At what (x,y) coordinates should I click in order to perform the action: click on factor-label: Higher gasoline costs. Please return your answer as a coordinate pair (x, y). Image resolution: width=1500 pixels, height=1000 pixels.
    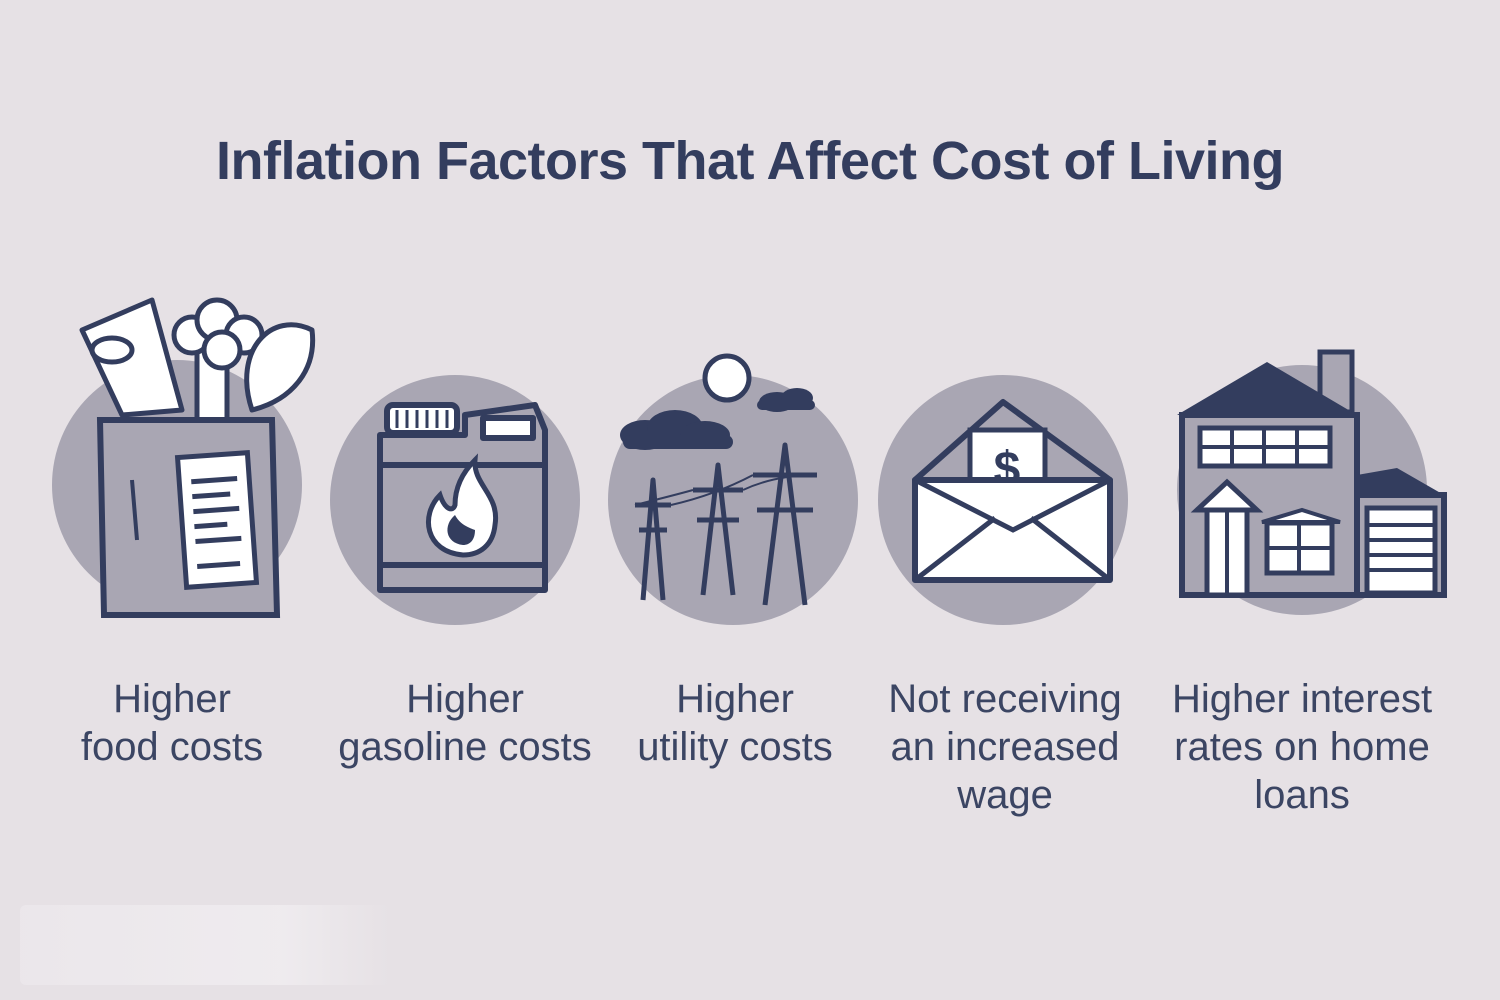
    Looking at the image, I should click on (465, 723).